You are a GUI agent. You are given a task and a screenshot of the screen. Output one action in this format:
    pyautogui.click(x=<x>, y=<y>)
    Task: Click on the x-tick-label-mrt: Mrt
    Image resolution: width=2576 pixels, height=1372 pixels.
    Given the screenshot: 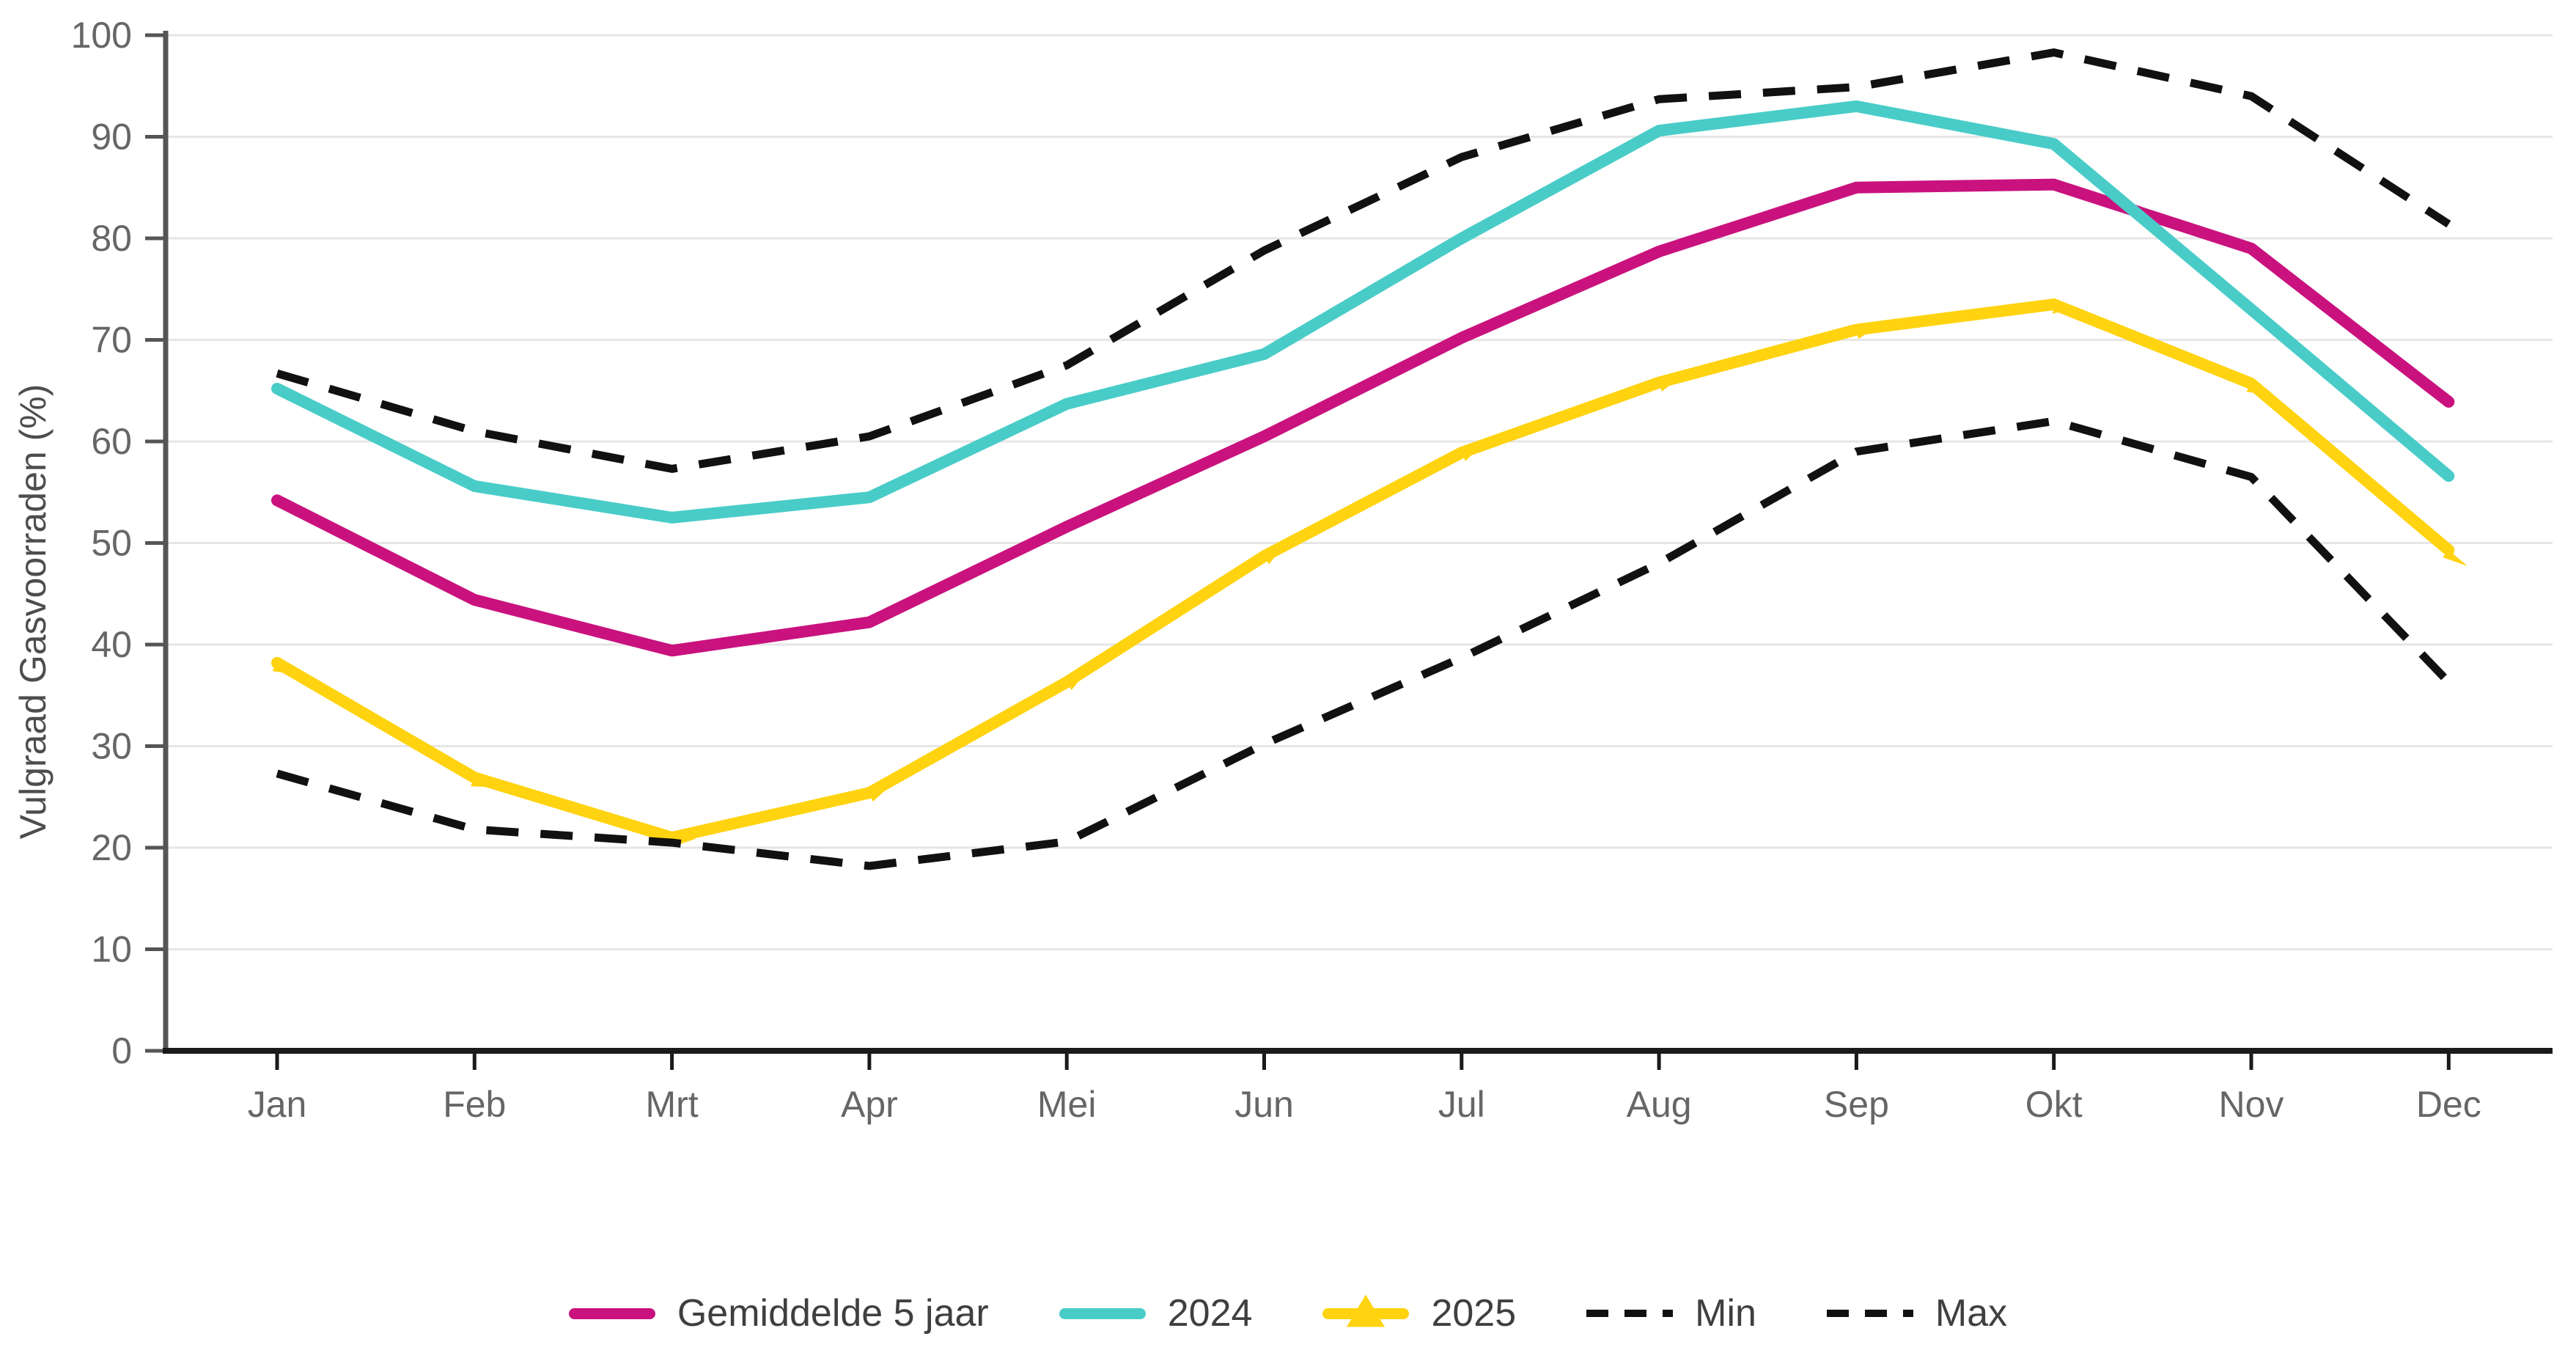 What is the action you would take?
    pyautogui.click(x=671, y=1105)
    